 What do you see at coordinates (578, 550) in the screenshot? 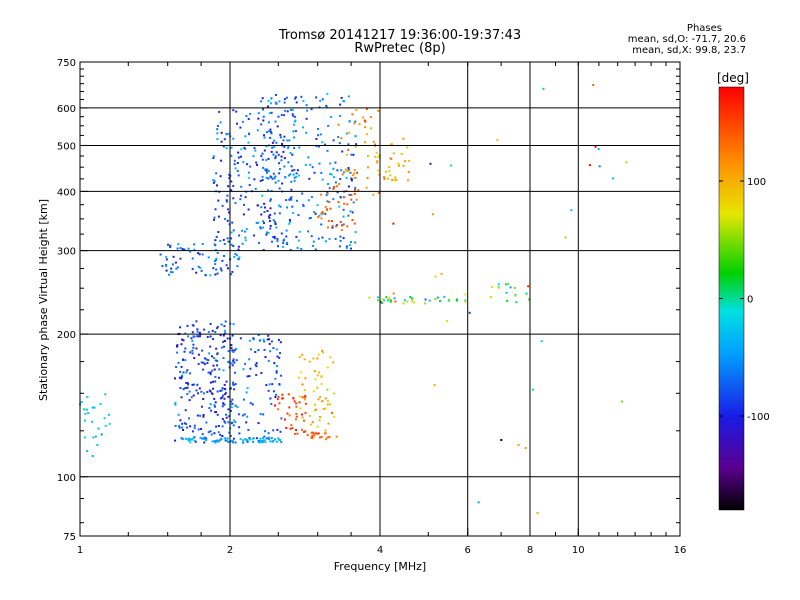
I see `x-tick-label: 10` at bounding box center [578, 550].